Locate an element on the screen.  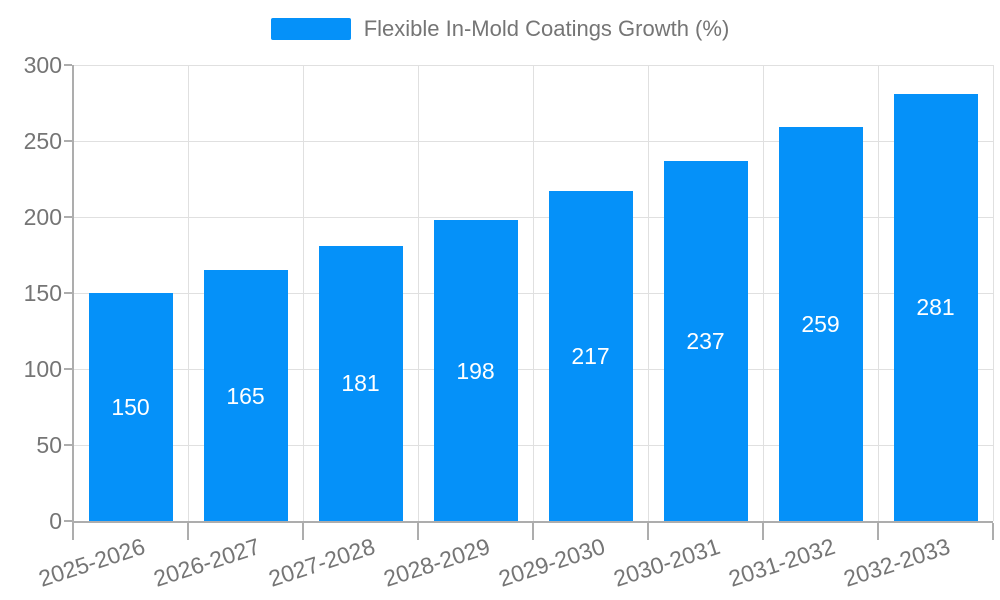
bar-value-label: 198 is located at coordinates (475, 370).